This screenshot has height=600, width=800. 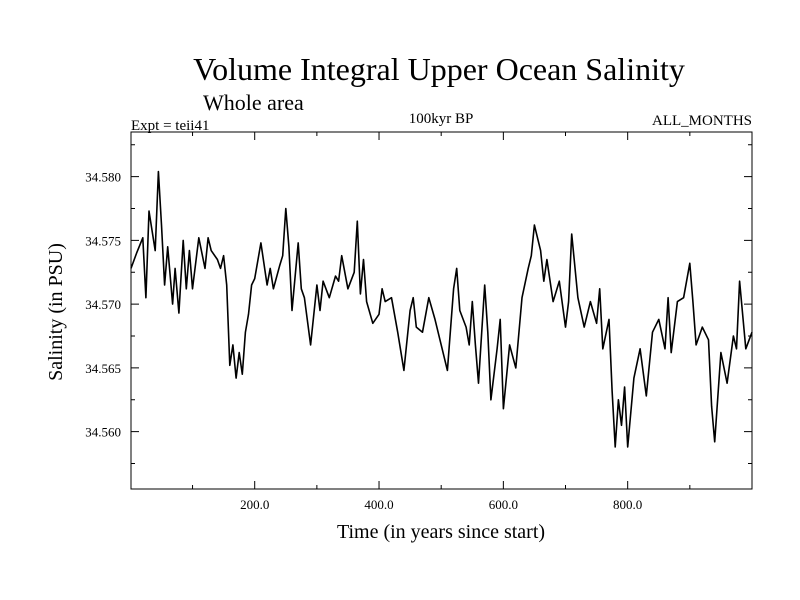 I want to click on x-axis-label: Time (in years since start), so click(x=441, y=532).